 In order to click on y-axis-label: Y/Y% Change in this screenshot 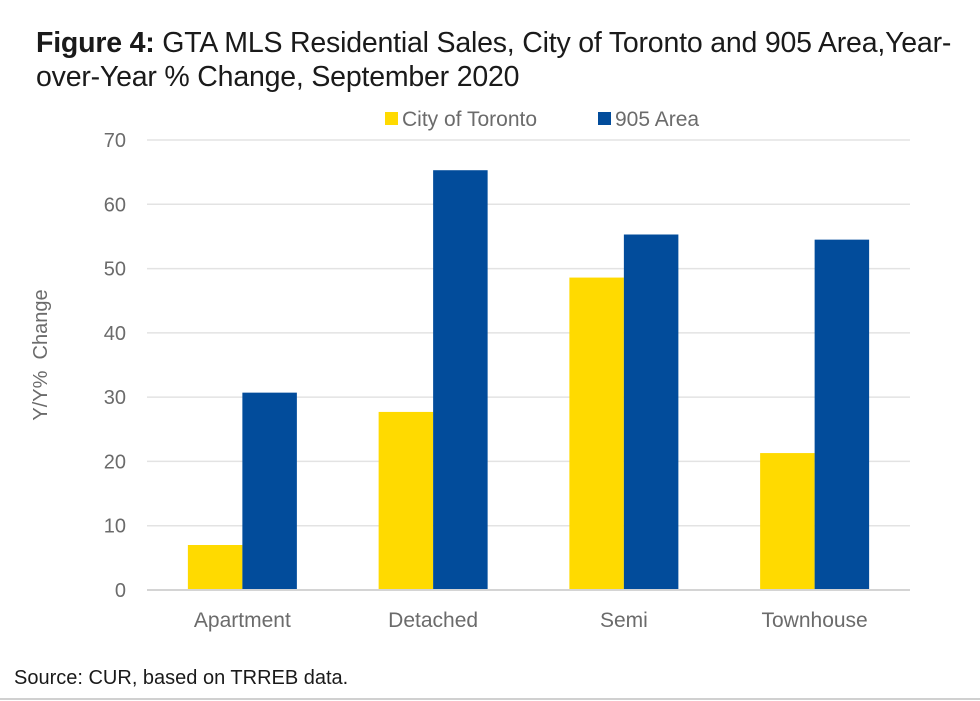, I will do `click(41, 354)`.